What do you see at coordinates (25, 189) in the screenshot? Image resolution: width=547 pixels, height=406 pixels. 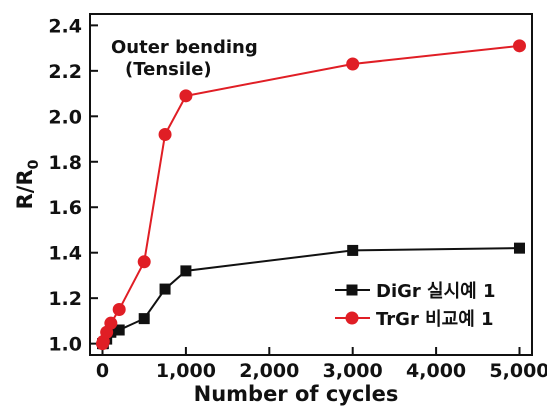 I see `y-axis-title-main: R/R` at bounding box center [25, 189].